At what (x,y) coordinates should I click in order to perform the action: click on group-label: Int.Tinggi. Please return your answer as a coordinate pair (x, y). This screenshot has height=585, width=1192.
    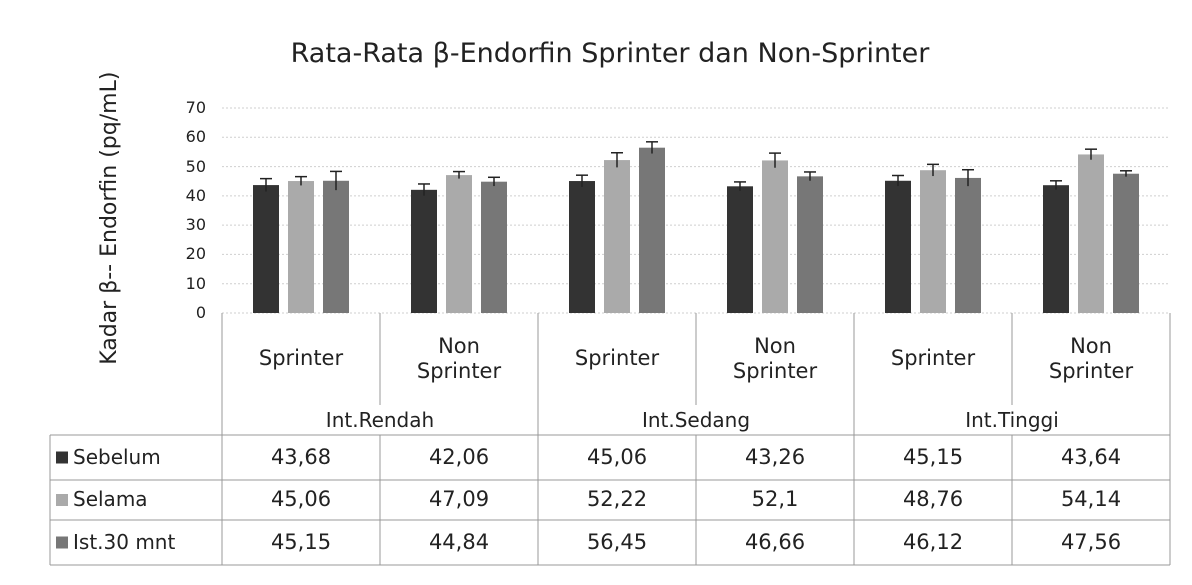
    Looking at the image, I should click on (1012, 420).